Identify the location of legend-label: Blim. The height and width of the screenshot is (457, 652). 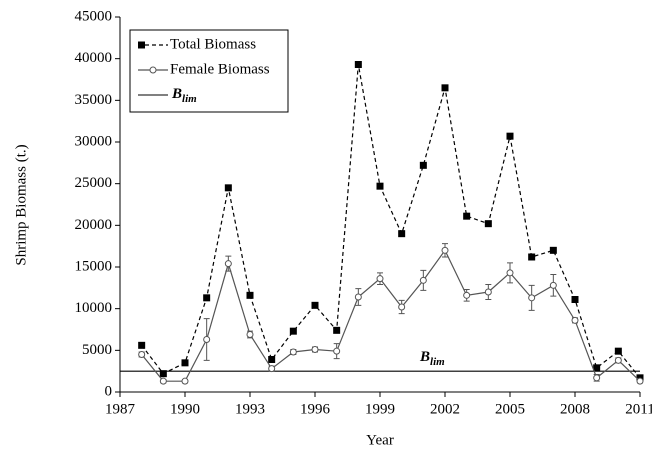
(184, 95).